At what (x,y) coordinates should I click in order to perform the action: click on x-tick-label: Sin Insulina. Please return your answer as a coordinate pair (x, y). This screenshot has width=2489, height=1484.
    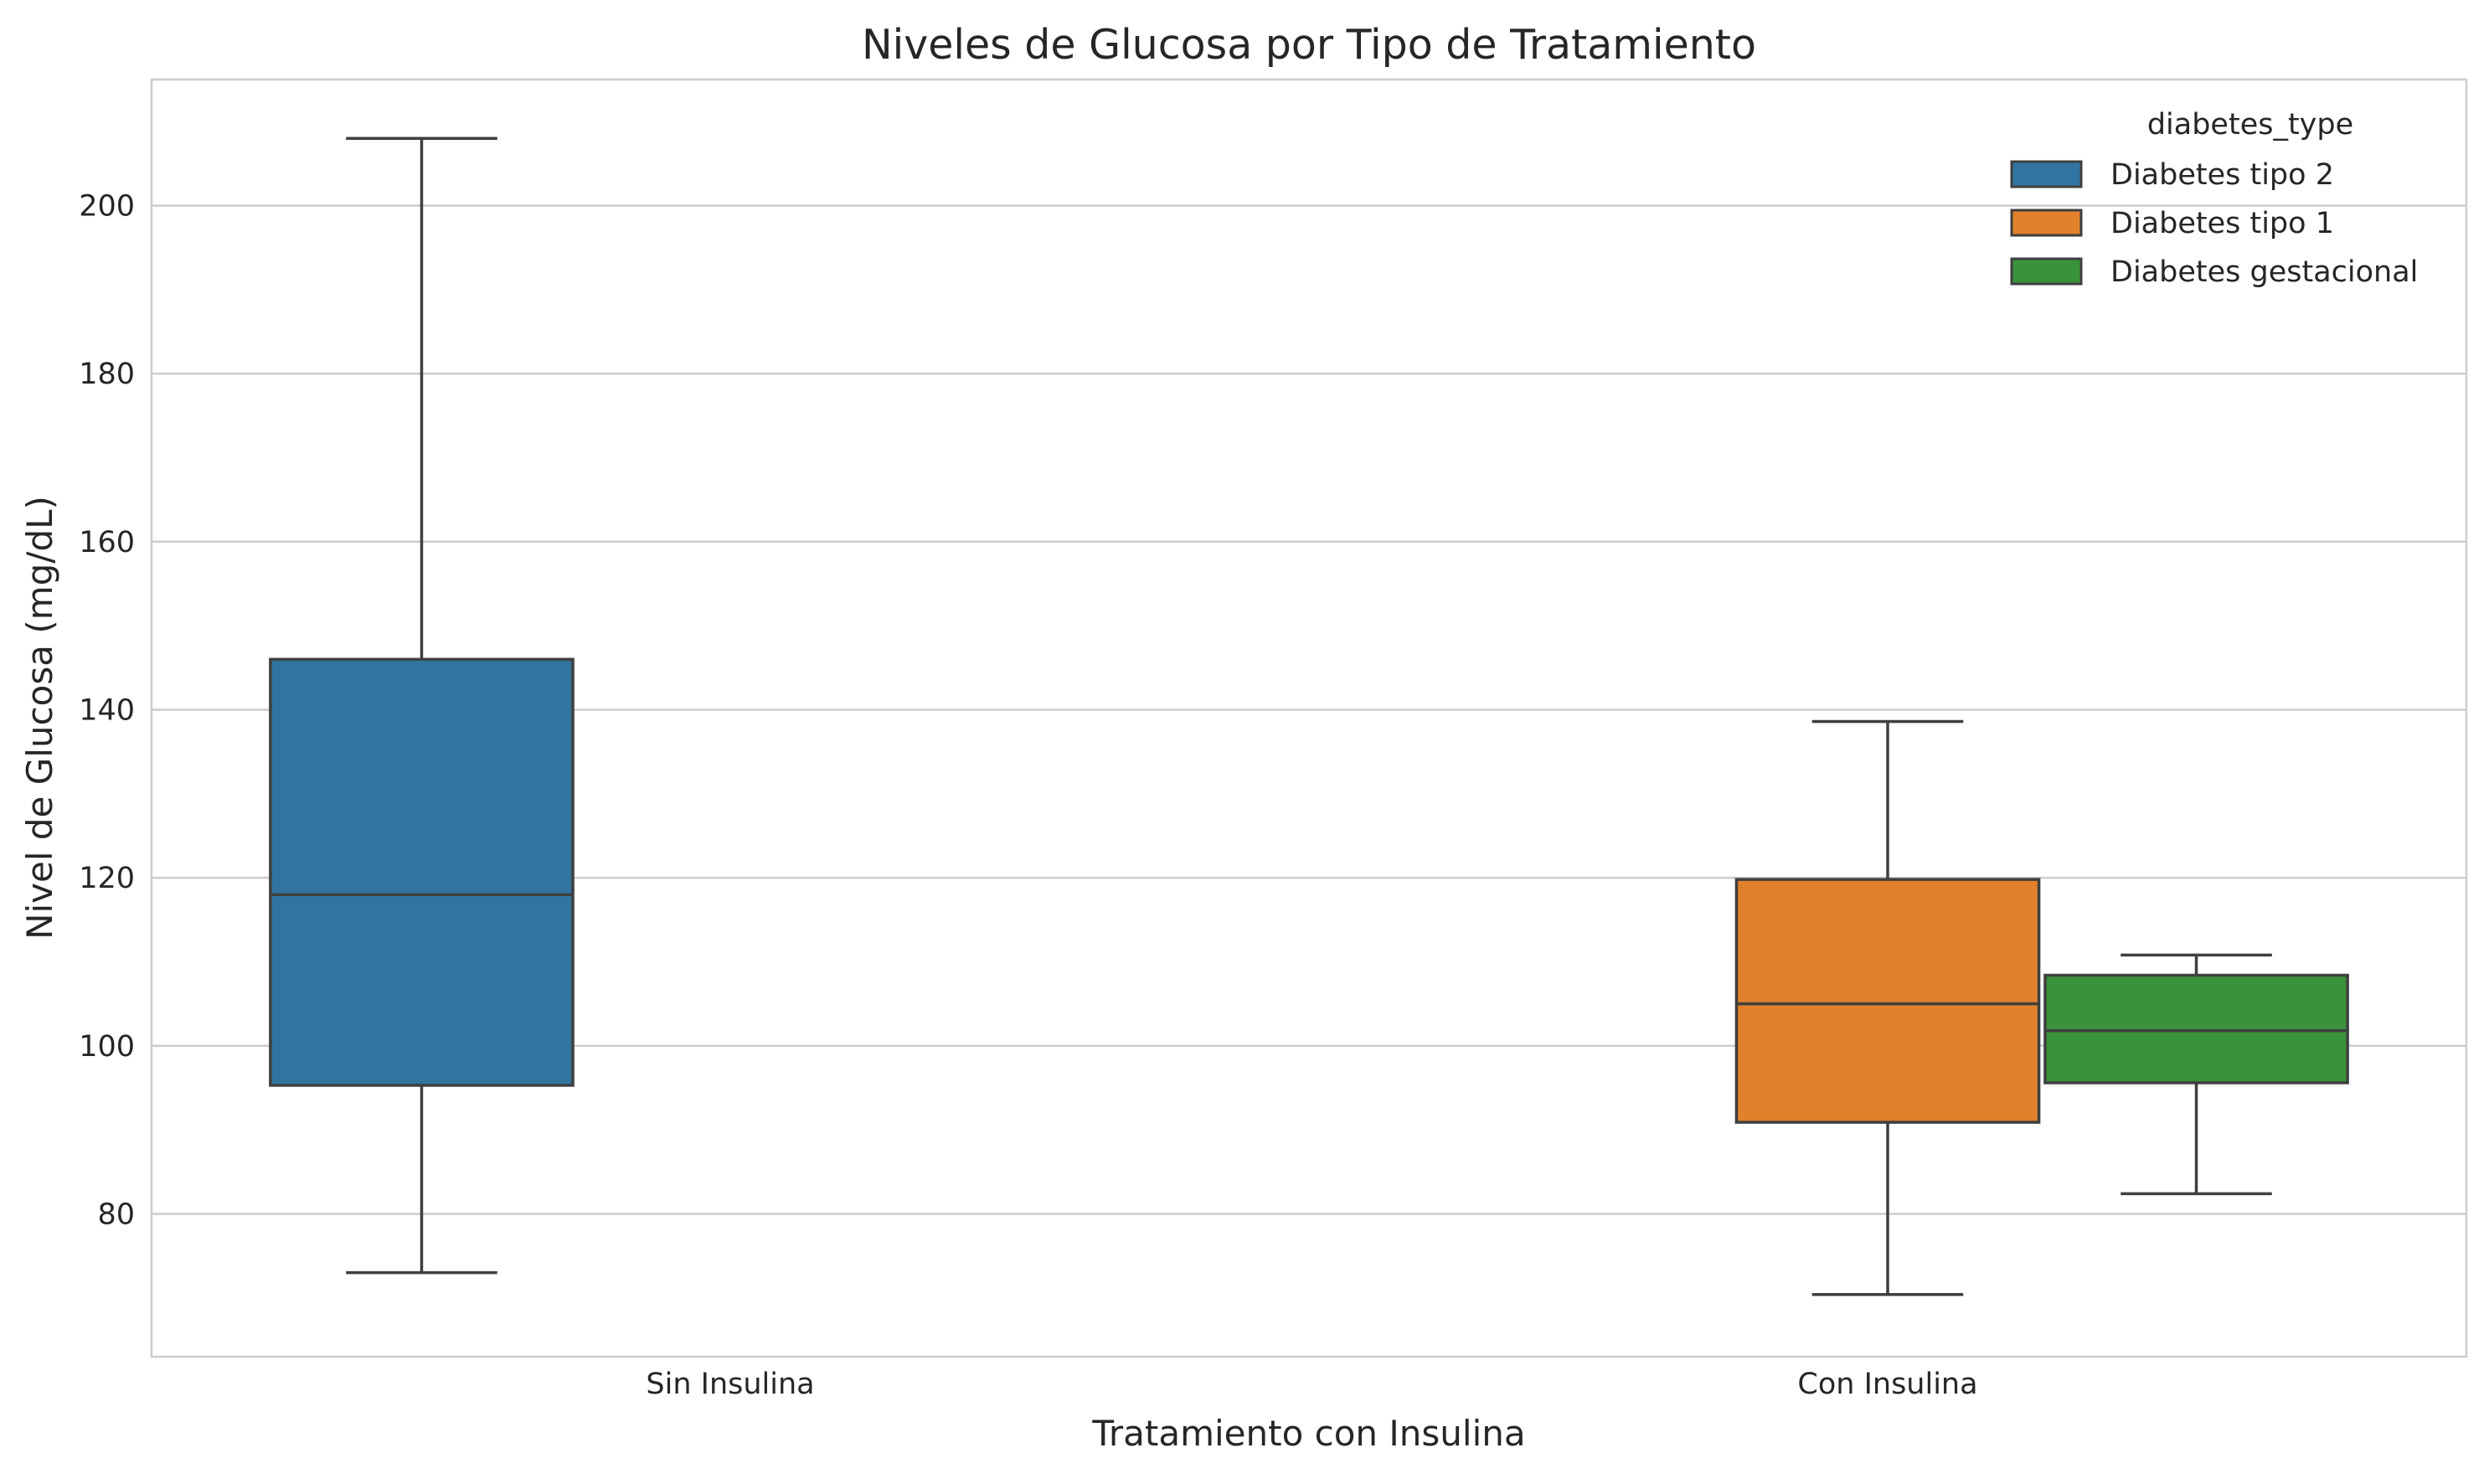
    Looking at the image, I should click on (730, 1384).